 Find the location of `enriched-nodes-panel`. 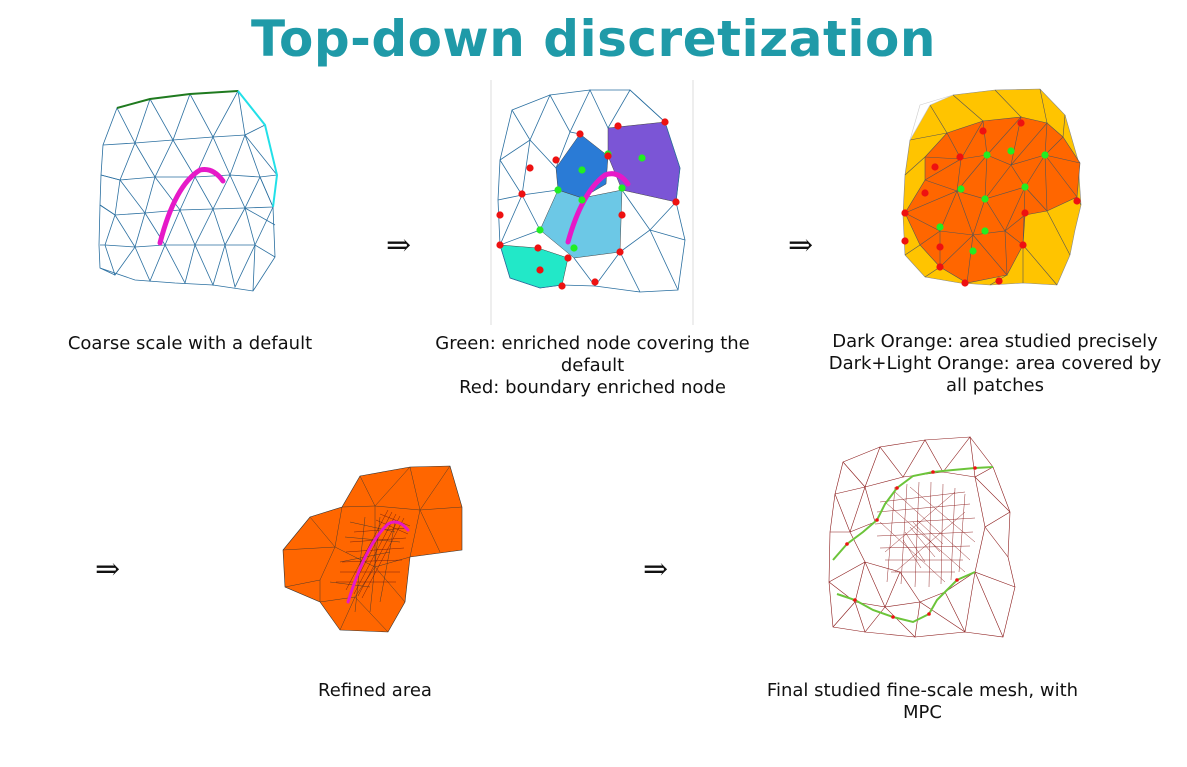

enriched-nodes-panel is located at coordinates (592, 202).